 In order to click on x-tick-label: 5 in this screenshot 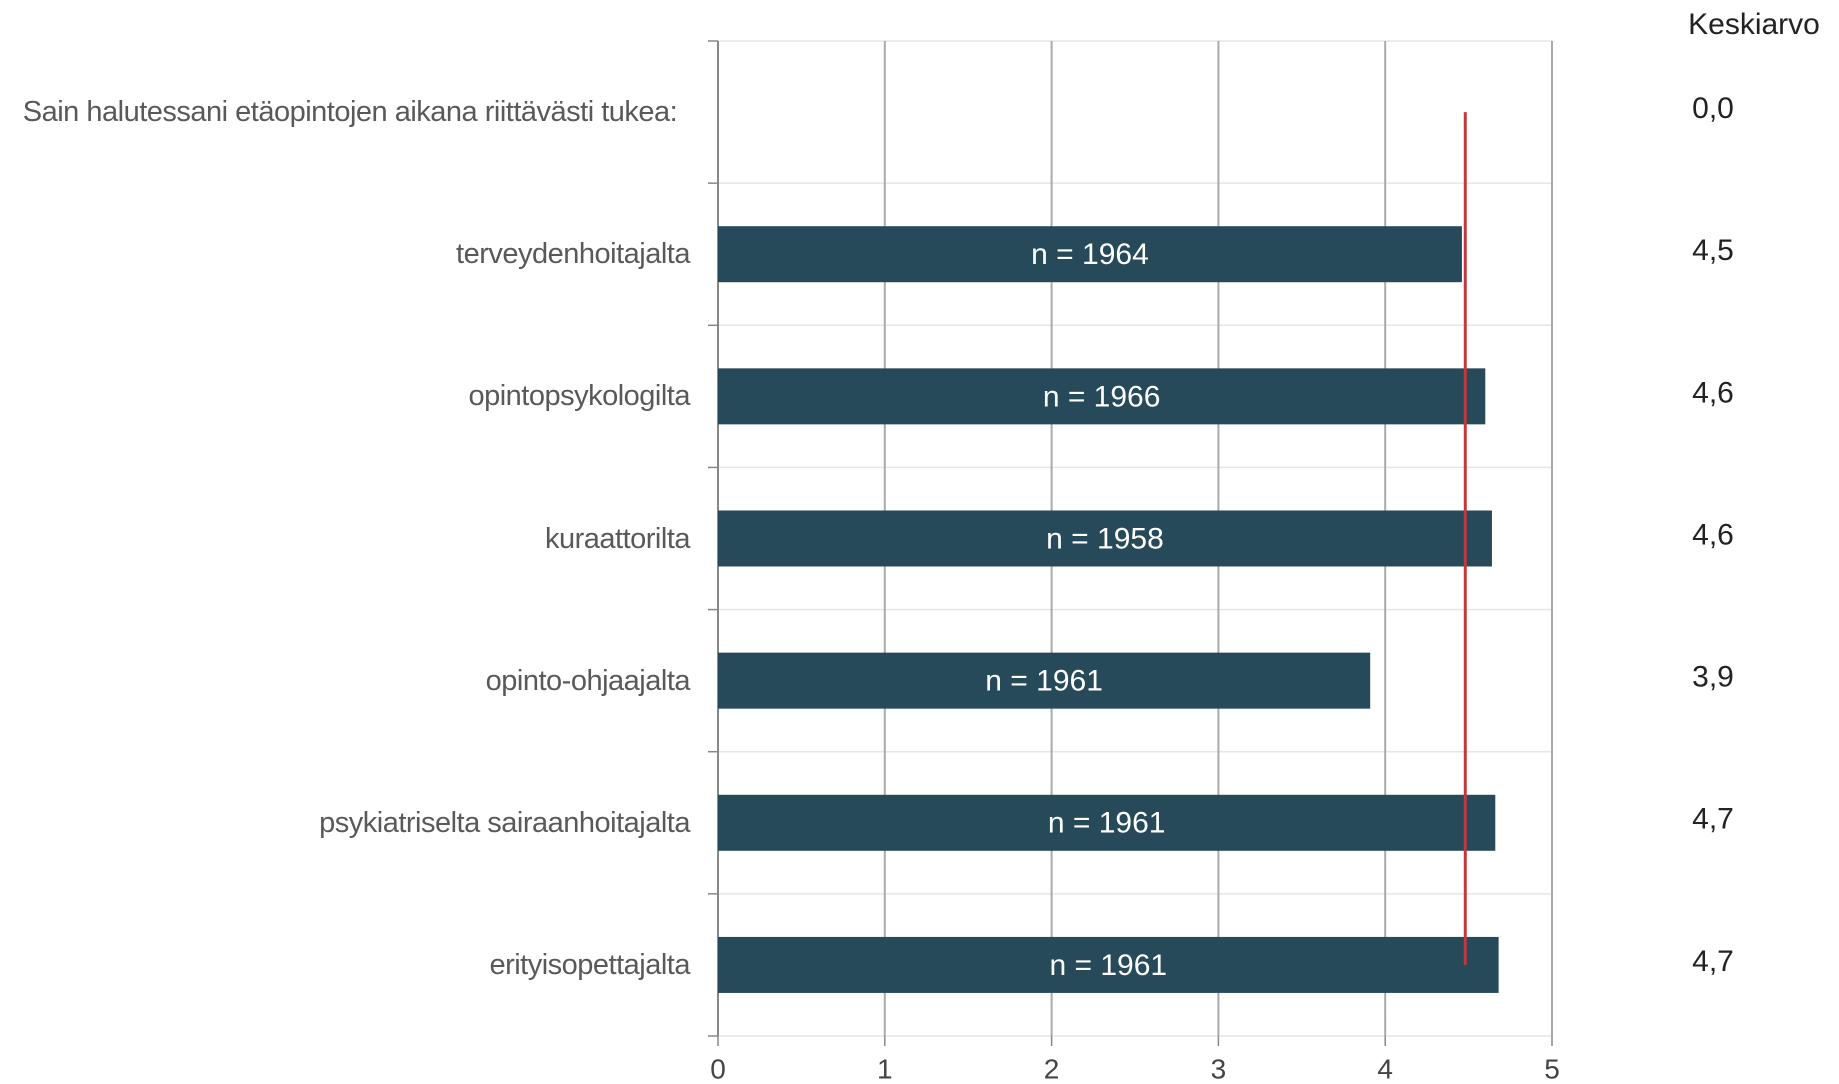, I will do `click(1552, 1068)`.